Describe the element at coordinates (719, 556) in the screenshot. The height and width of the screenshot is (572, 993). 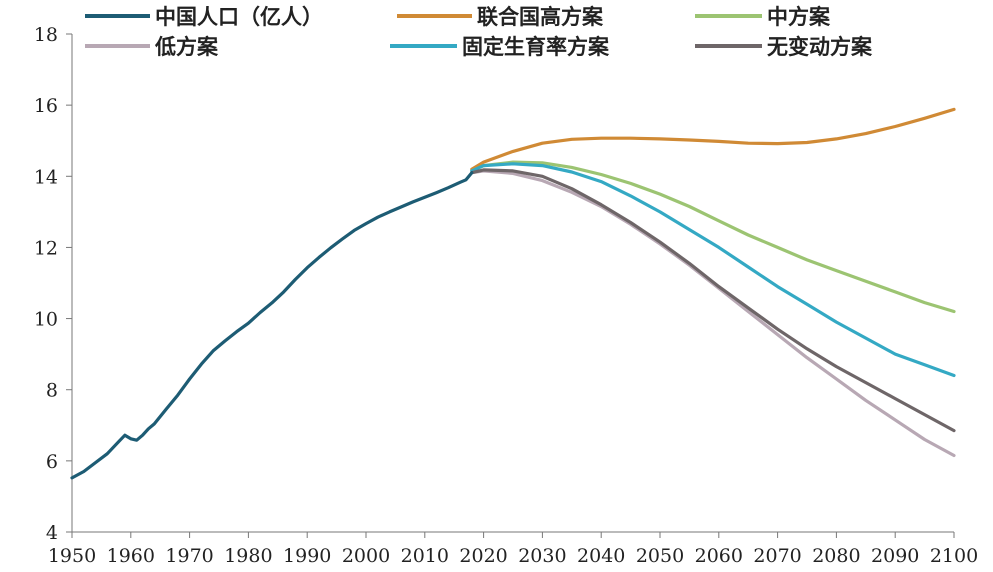
I see `x-tick-label: 2060` at that location.